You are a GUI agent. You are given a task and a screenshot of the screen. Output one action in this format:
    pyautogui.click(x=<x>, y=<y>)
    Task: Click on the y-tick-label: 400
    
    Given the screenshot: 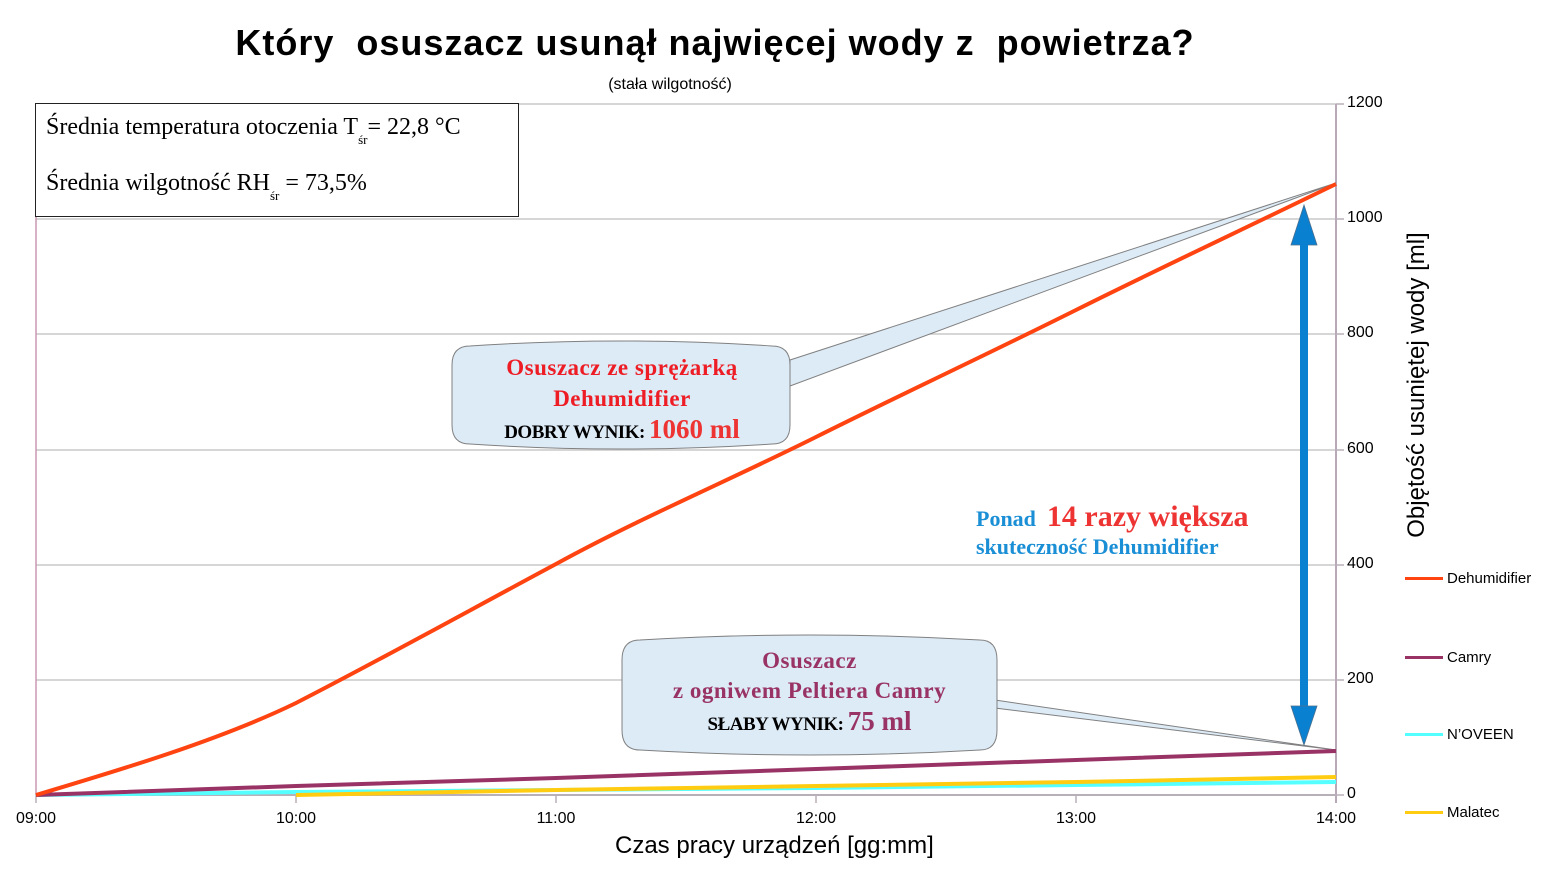 What is the action you would take?
    pyautogui.click(x=1360, y=563)
    